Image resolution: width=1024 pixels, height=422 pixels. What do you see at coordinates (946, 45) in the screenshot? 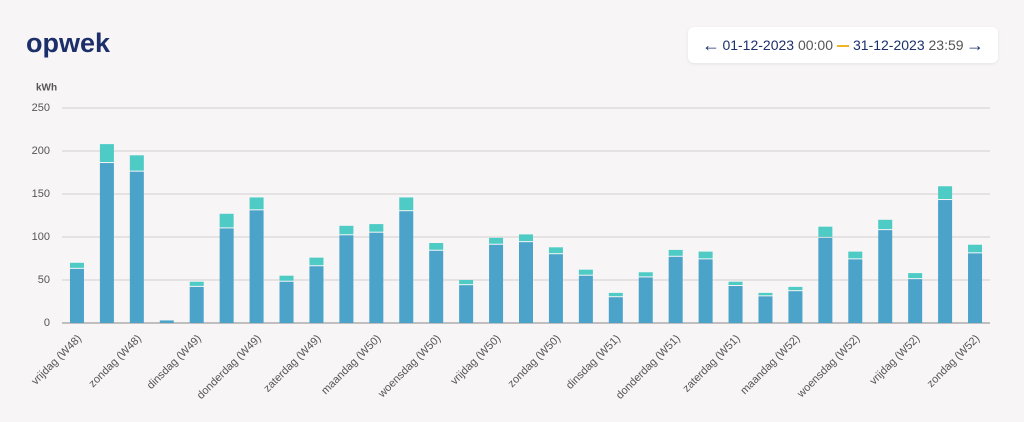
I see `end-time: 23:59` at bounding box center [946, 45].